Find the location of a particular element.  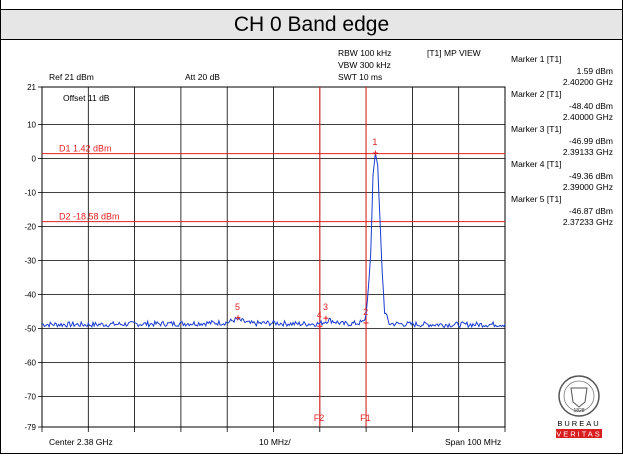

y-tick-label: -60 is located at coordinates (30, 362).